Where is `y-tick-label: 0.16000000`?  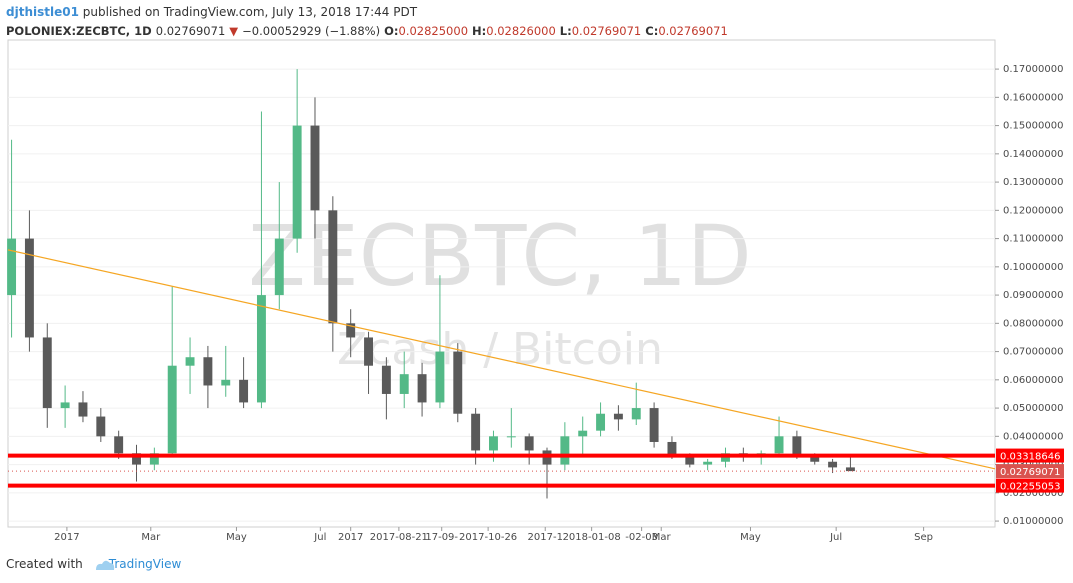
y-tick-label: 0.16000000 is located at coordinates (1033, 97).